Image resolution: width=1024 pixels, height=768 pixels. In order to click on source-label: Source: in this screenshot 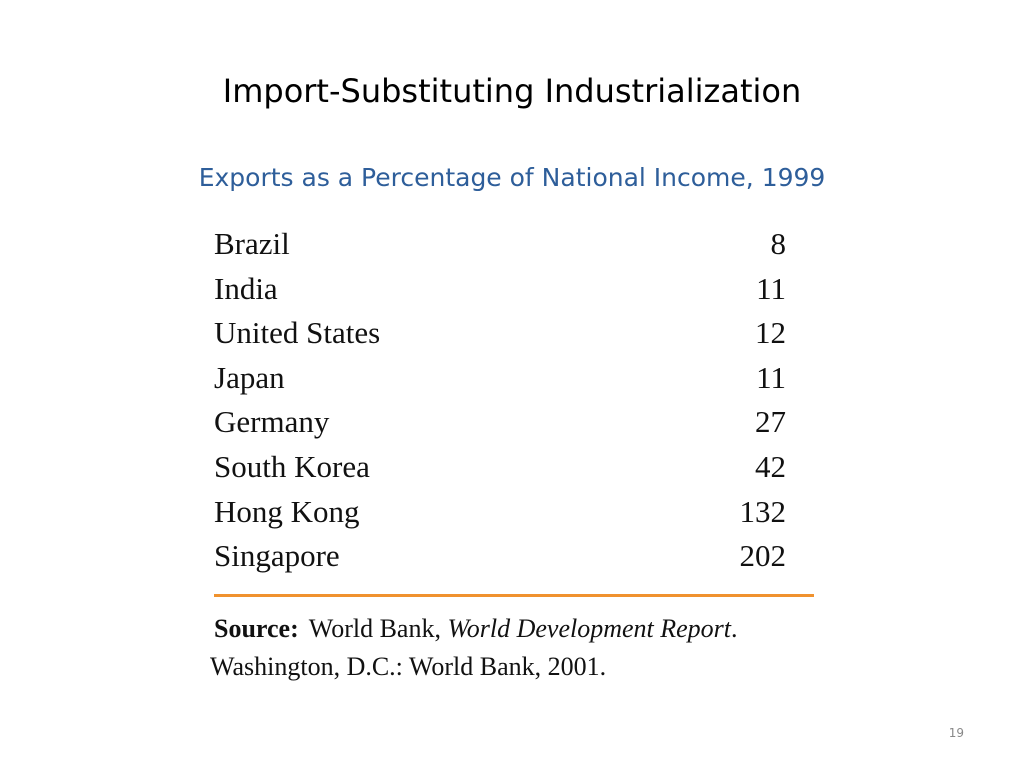, I will do `click(256, 628)`.